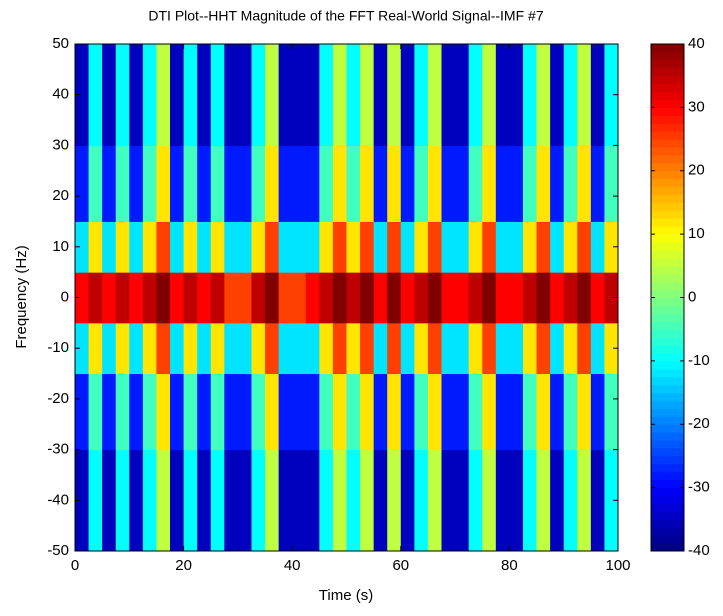 Image resolution: width=723 pixels, height=616 pixels. What do you see at coordinates (60, 246) in the screenshot?
I see `y-tick-label: 10` at bounding box center [60, 246].